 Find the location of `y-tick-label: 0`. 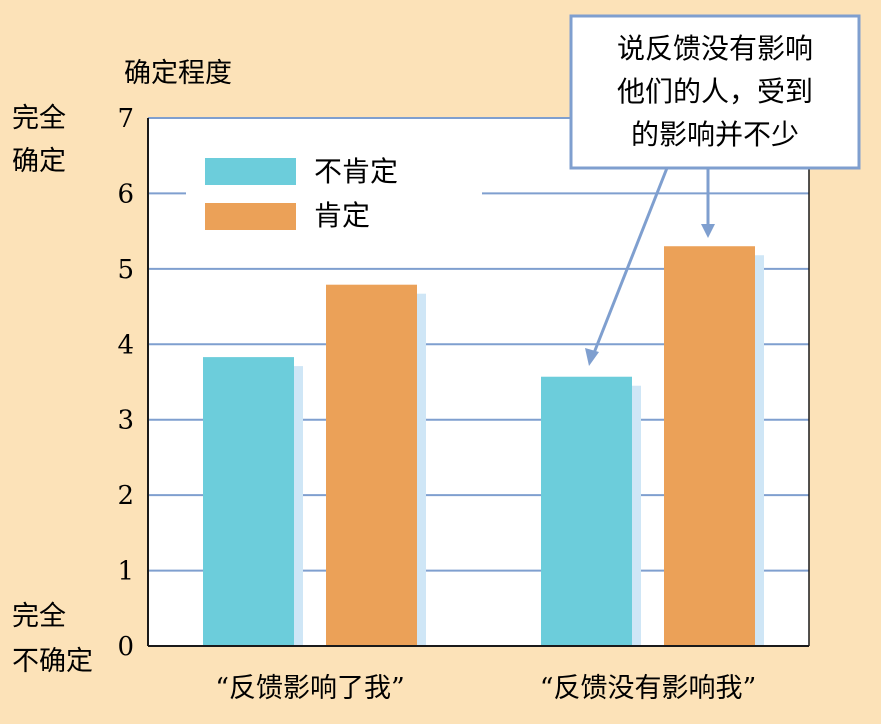

y-tick-label: 0 is located at coordinates (125, 647).